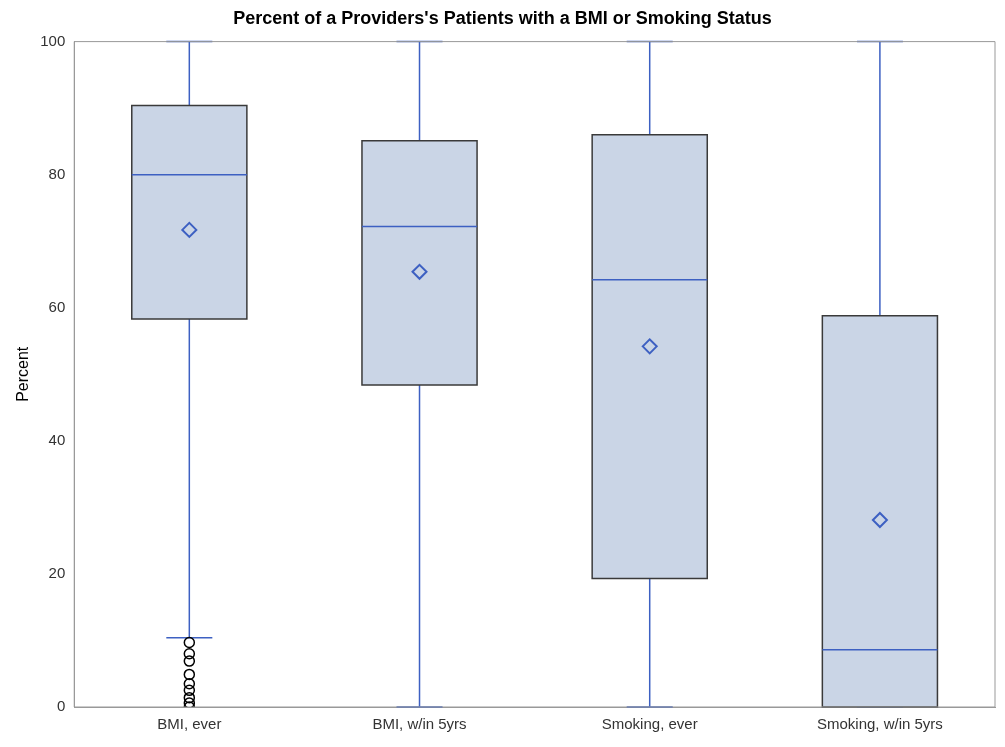 The image size is (1005, 747). I want to click on y-tick-label: 100, so click(53, 40).